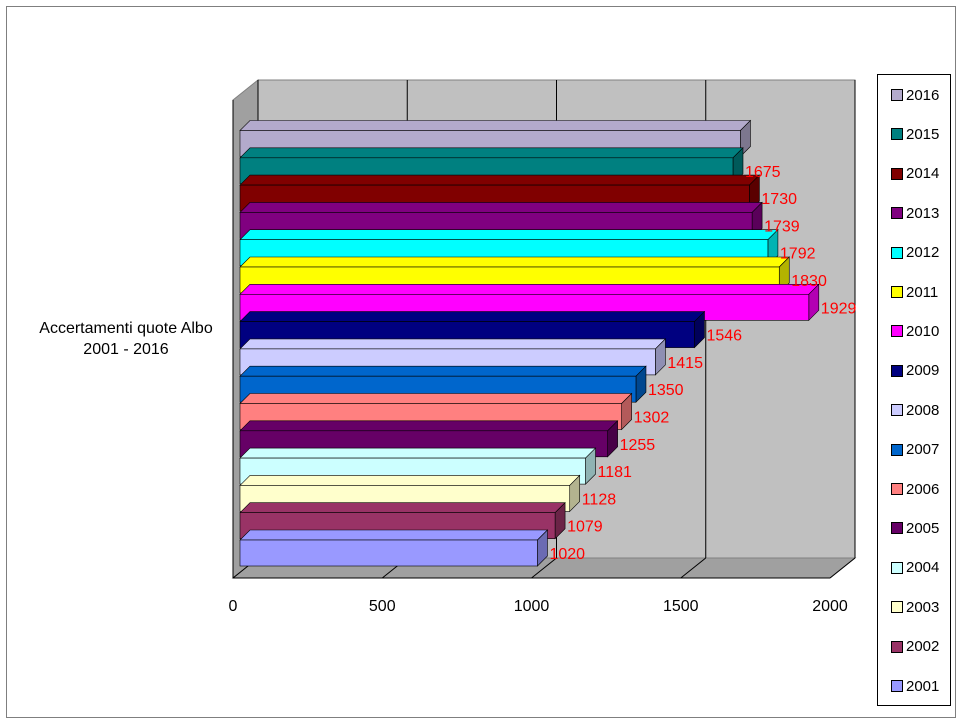  What do you see at coordinates (923, 253) in the screenshot?
I see `legend-label: 2012` at bounding box center [923, 253].